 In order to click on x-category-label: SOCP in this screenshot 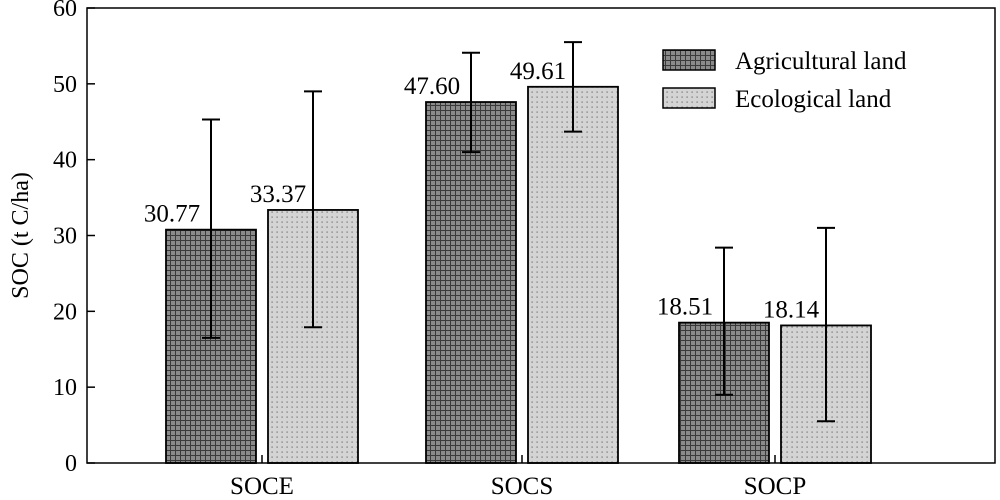, I will do `click(775, 486)`.